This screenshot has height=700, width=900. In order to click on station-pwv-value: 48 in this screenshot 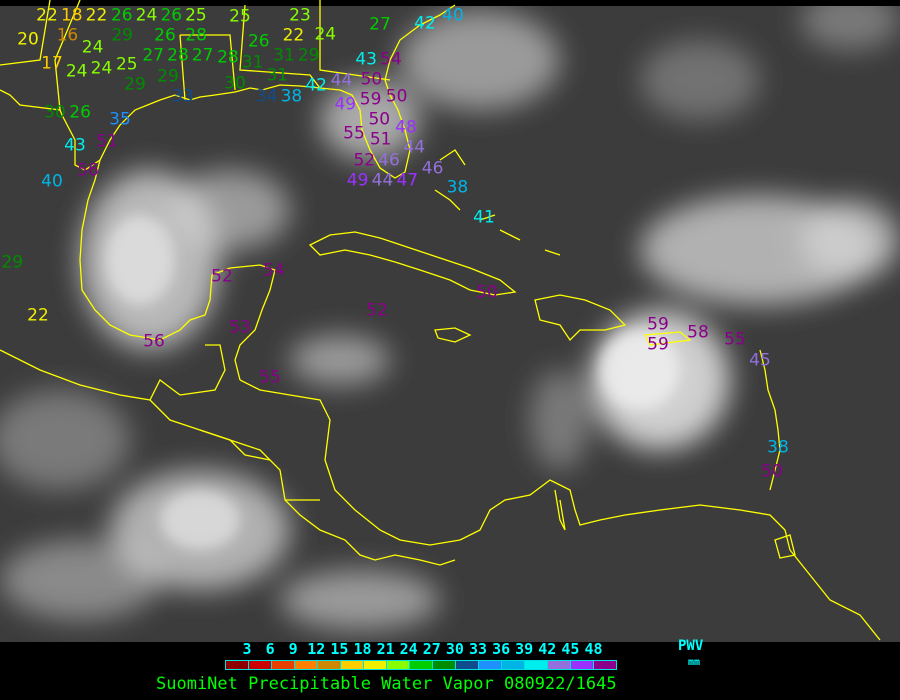, I will do `click(406, 127)`.